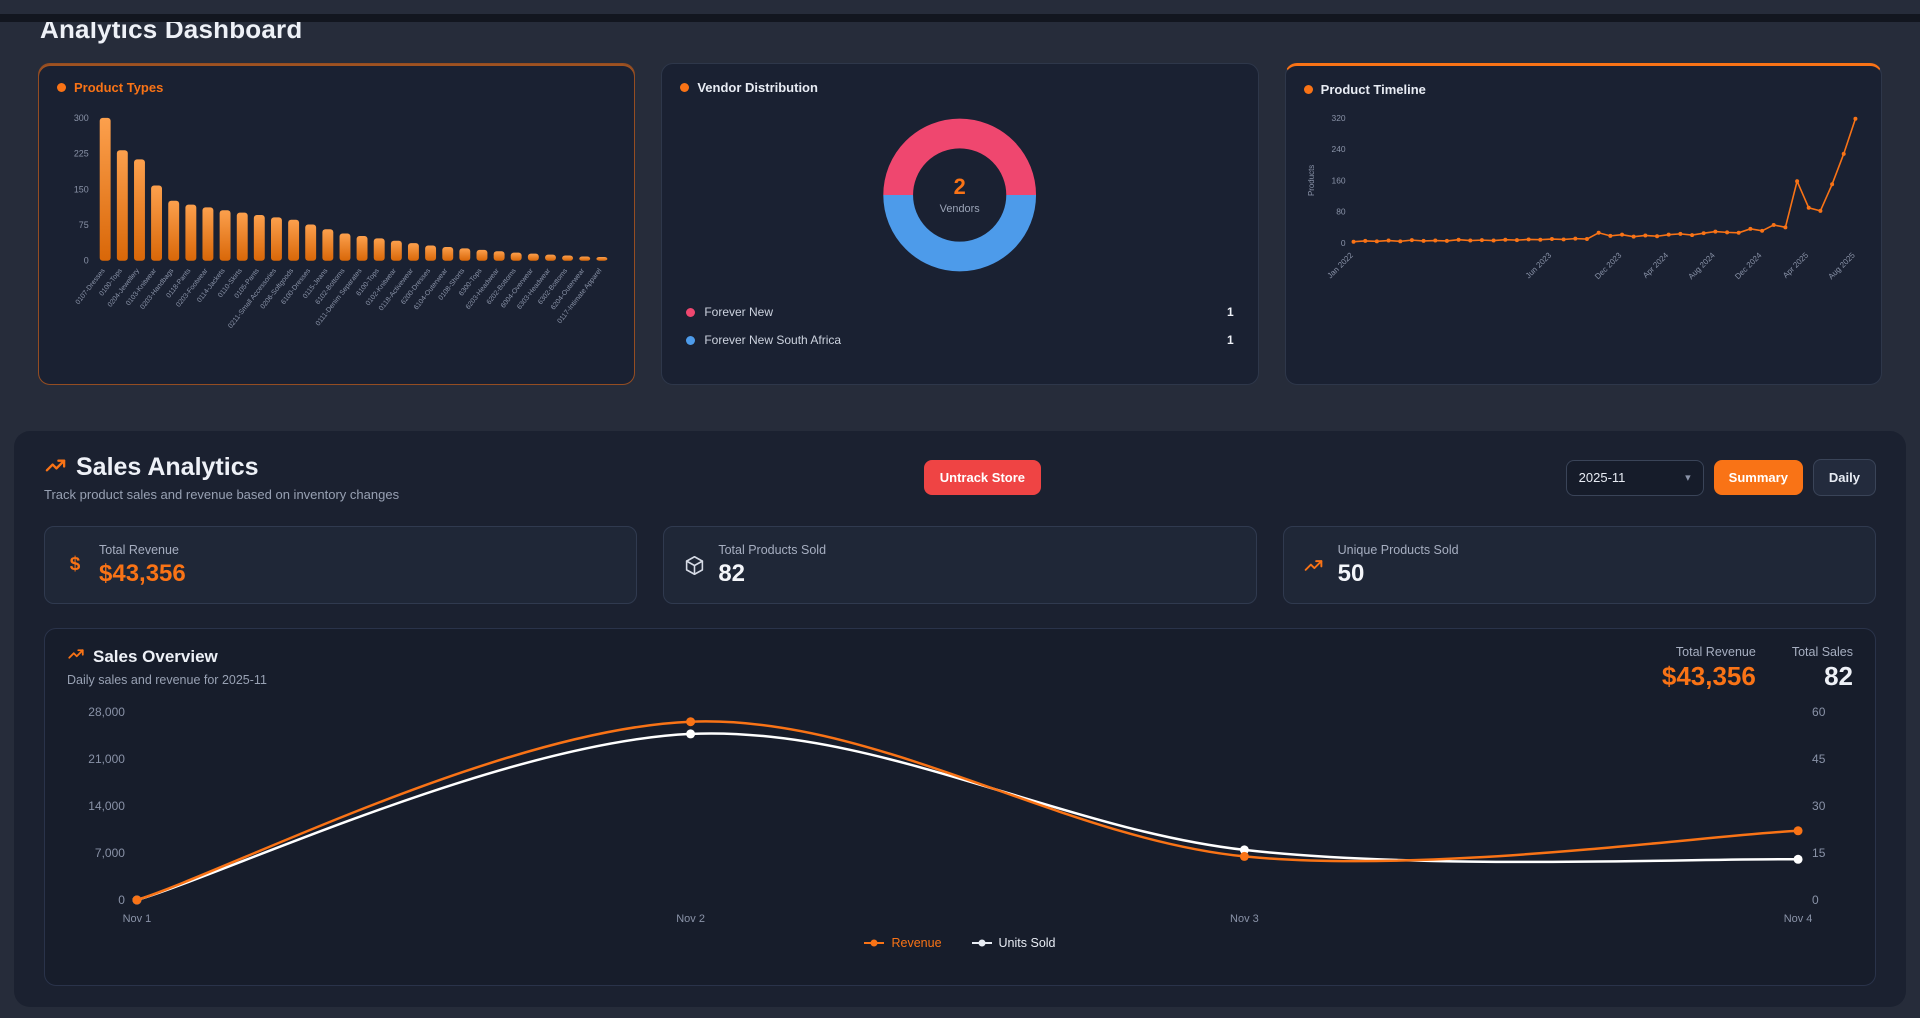  I want to click on total-revenue-value: $43,356, so click(1708, 676).